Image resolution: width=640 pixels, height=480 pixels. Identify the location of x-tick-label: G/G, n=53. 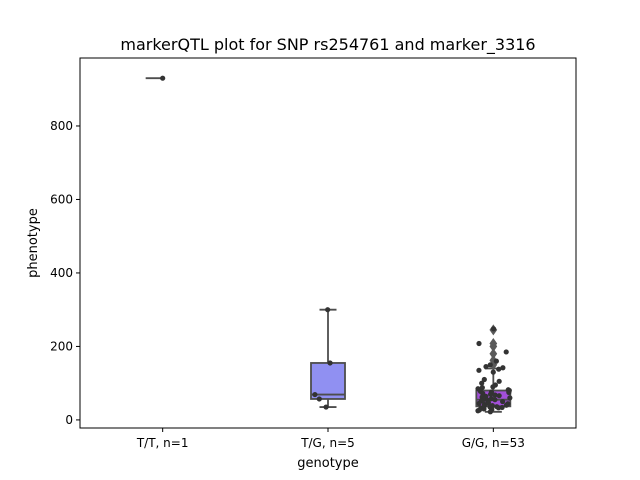
(493, 443).